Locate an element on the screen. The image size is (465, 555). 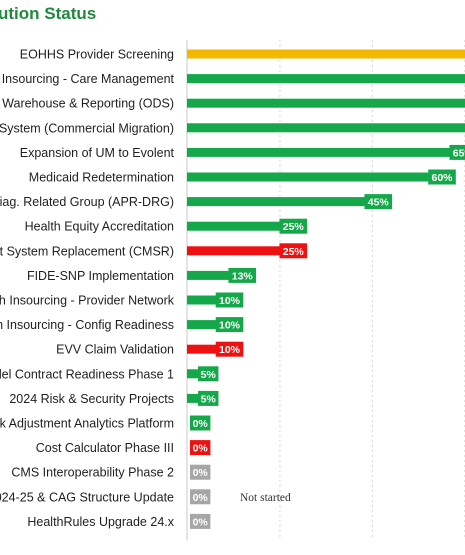
category-label-6: Medicaid Redetermination is located at coordinates (101, 178).